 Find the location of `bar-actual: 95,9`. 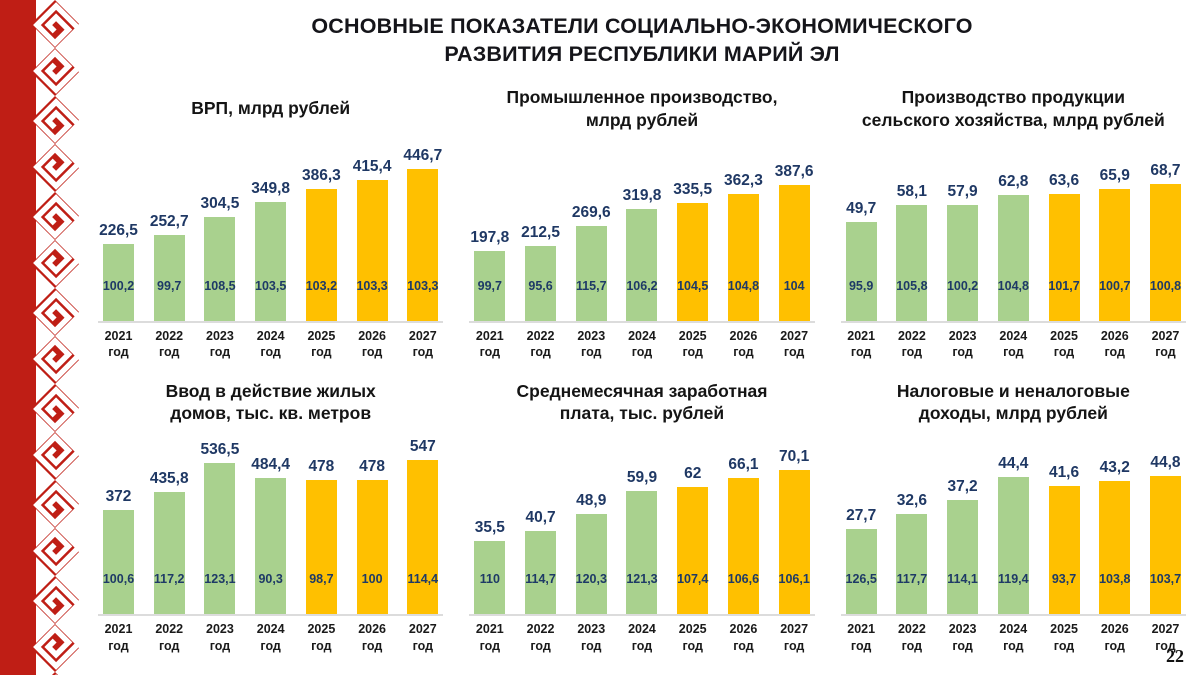

bar-actual: 95,9 is located at coordinates (861, 271).